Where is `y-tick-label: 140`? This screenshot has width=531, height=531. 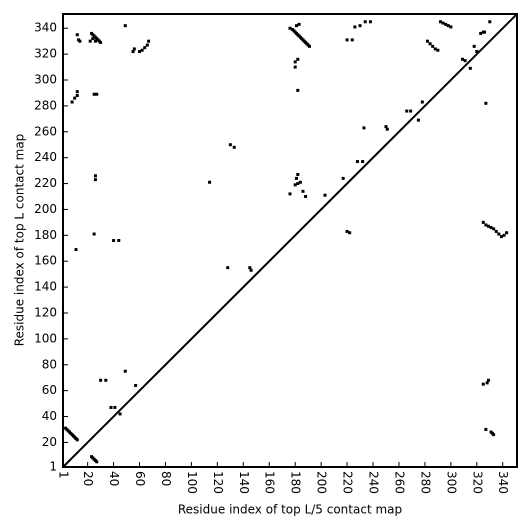
y-tick-label: 140 is located at coordinates (45, 287).